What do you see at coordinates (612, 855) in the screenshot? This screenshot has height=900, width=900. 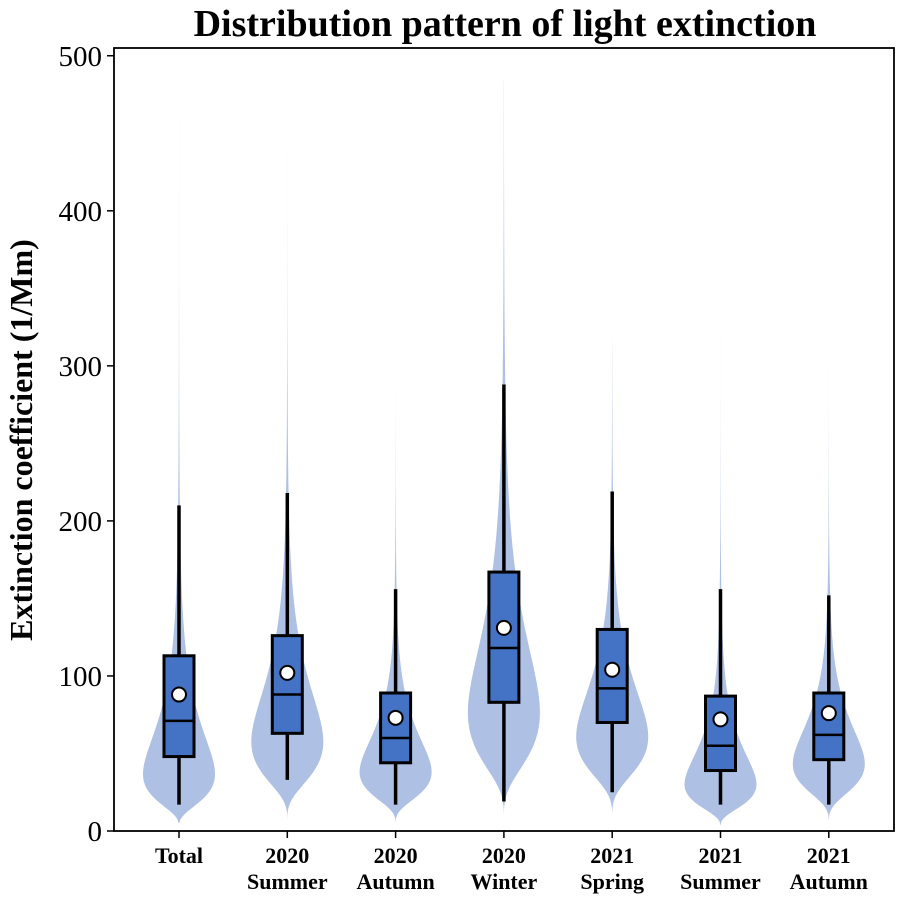 I see `x-tick-label-4: 2021` at bounding box center [612, 855].